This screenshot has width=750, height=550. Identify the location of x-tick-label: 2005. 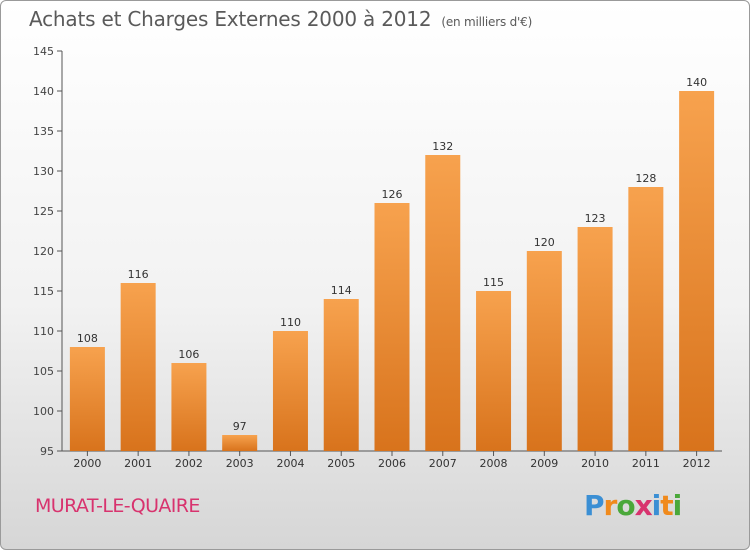
(341, 463).